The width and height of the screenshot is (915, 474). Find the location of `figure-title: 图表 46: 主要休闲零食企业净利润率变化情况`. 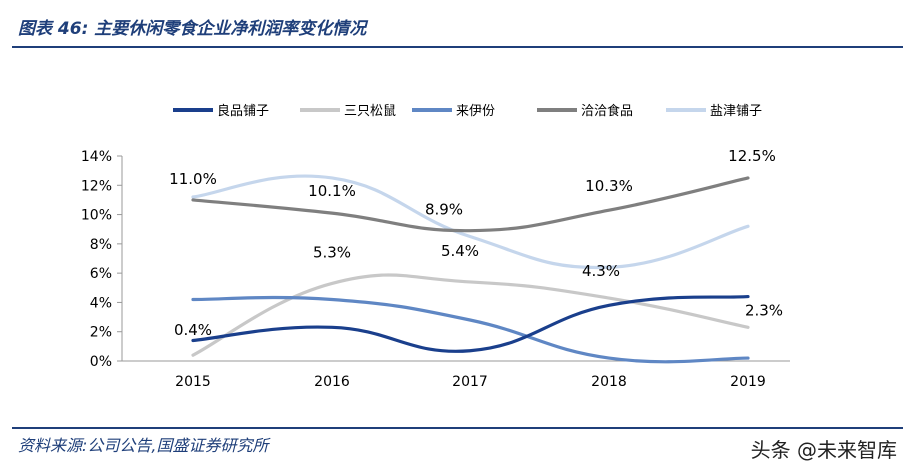

figure-title: 图表 46: 主要休闲零食企业净利润率变化情况 is located at coordinates (192, 29).